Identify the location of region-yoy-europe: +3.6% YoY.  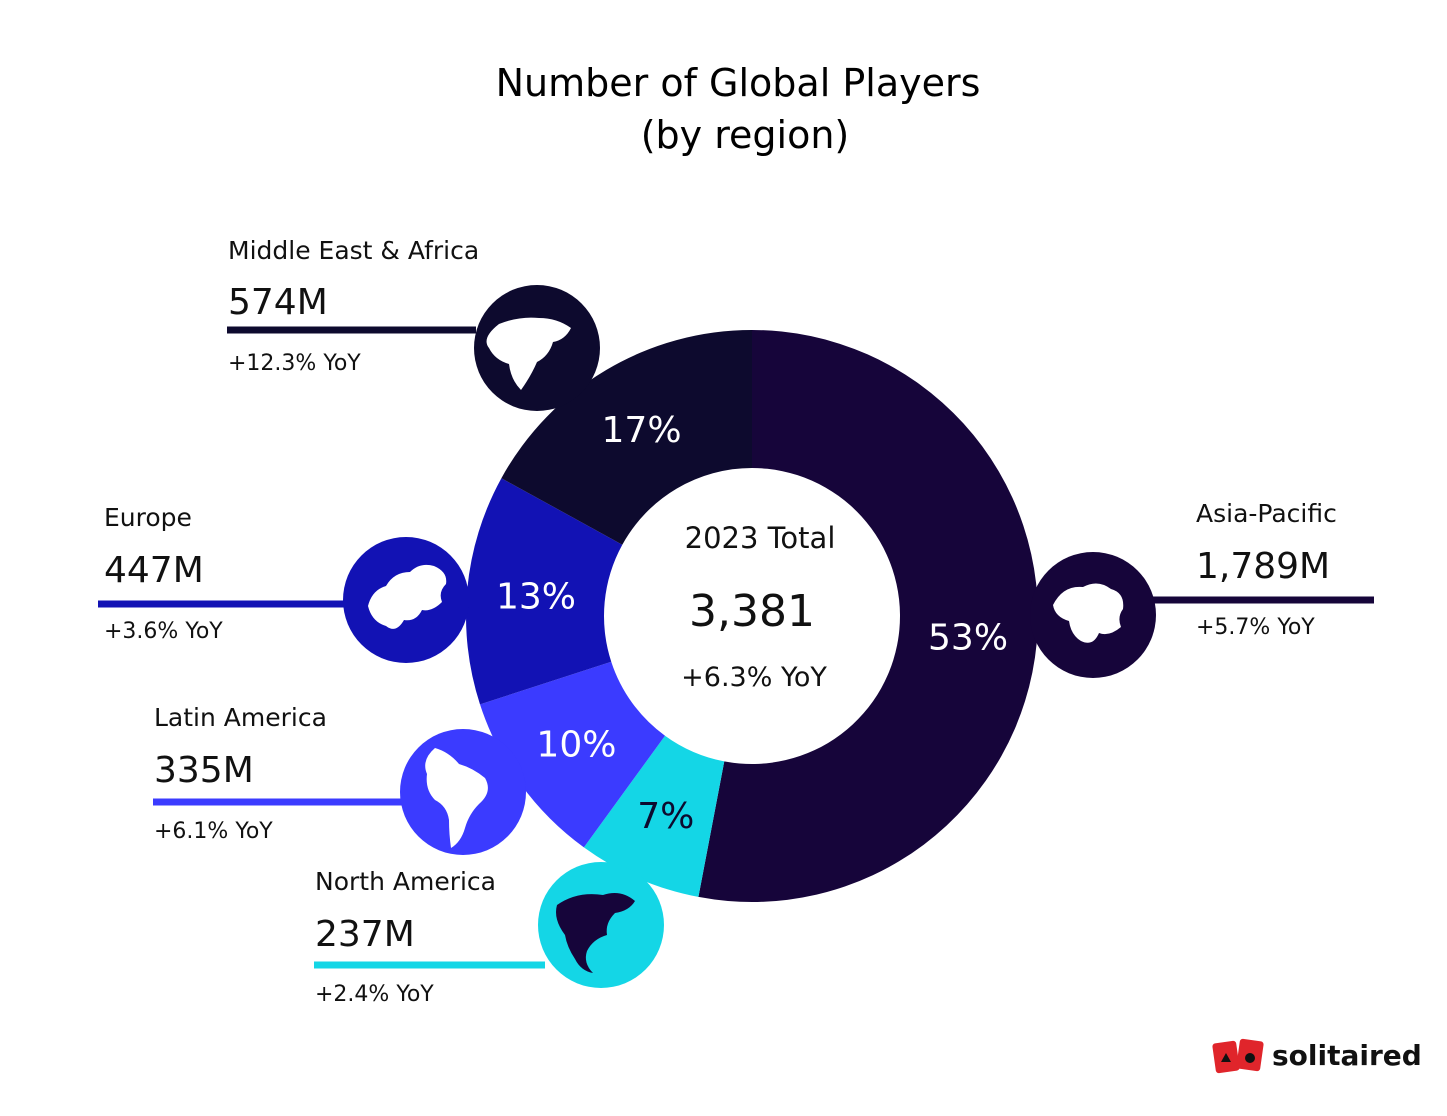
(163, 631).